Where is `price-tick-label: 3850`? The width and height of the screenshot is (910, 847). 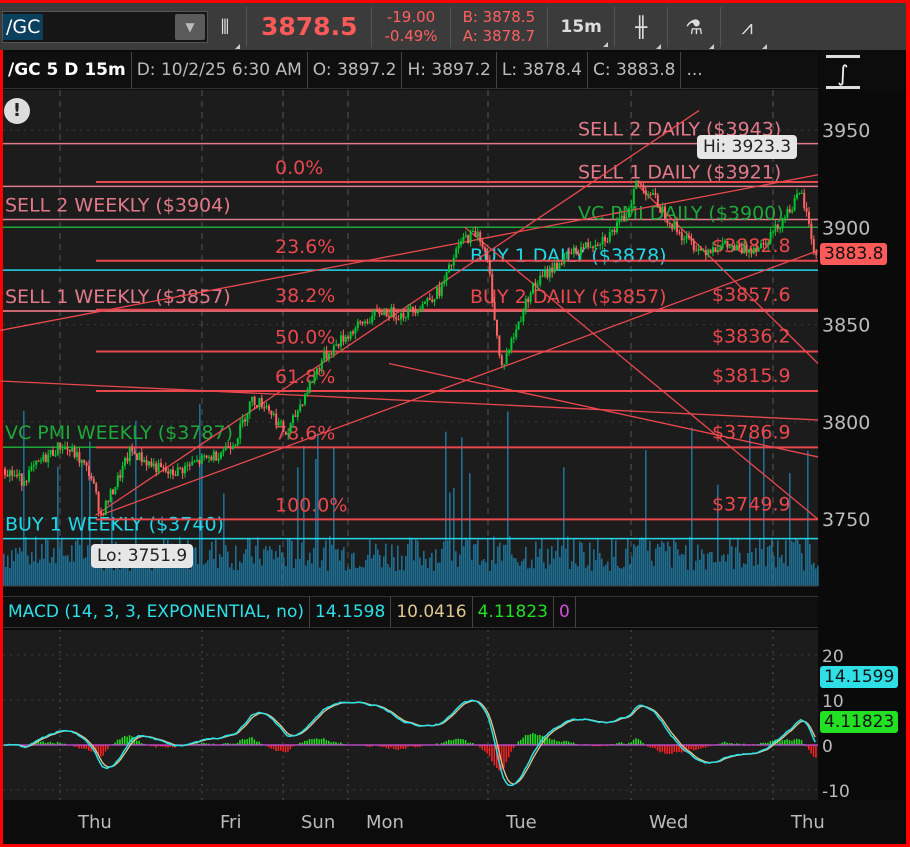 price-tick-label: 3850 is located at coordinates (846, 326).